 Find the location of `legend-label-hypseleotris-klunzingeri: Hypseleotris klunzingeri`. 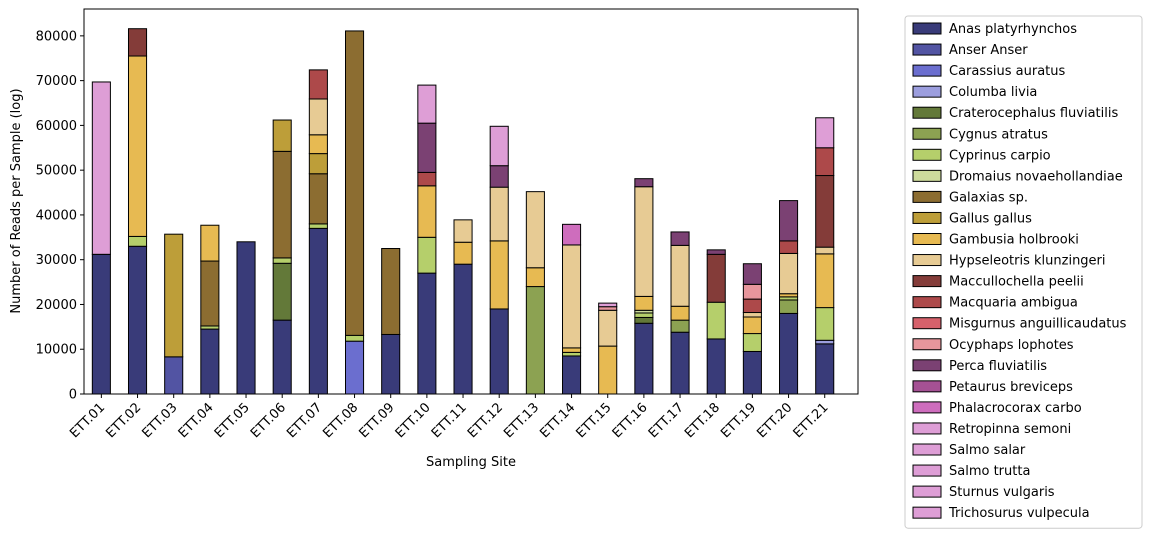

legend-label-hypseleotris-klunzingeri: Hypseleotris klunzingeri is located at coordinates (1027, 261).